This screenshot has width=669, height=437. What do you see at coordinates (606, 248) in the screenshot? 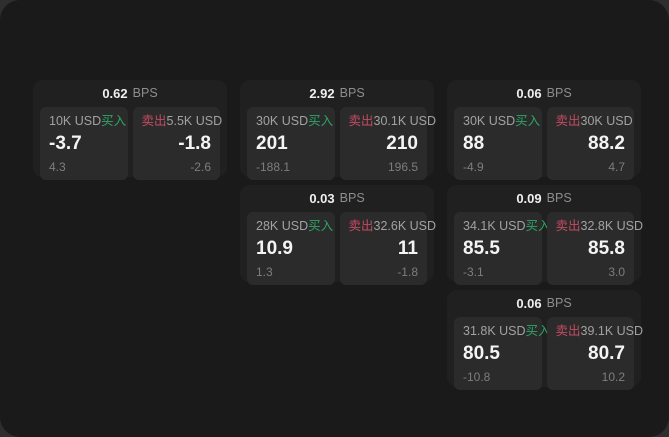
I see `sell-price: 85.8` at bounding box center [606, 248].